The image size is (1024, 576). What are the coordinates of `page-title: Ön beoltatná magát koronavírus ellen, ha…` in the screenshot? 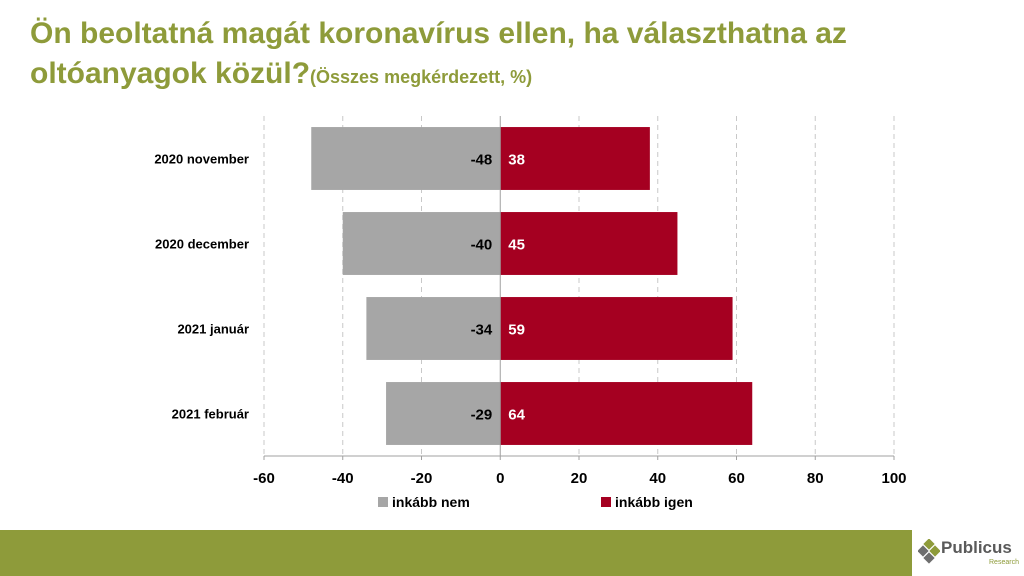 It's located at (510, 55).